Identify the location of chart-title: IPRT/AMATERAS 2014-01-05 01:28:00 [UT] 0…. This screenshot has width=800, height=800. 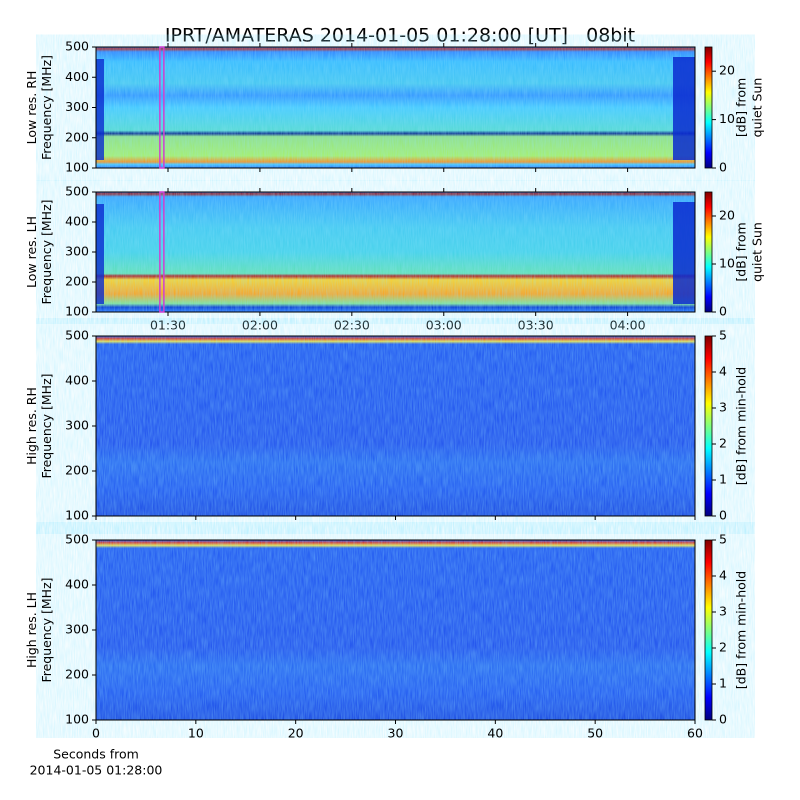
(400, 36).